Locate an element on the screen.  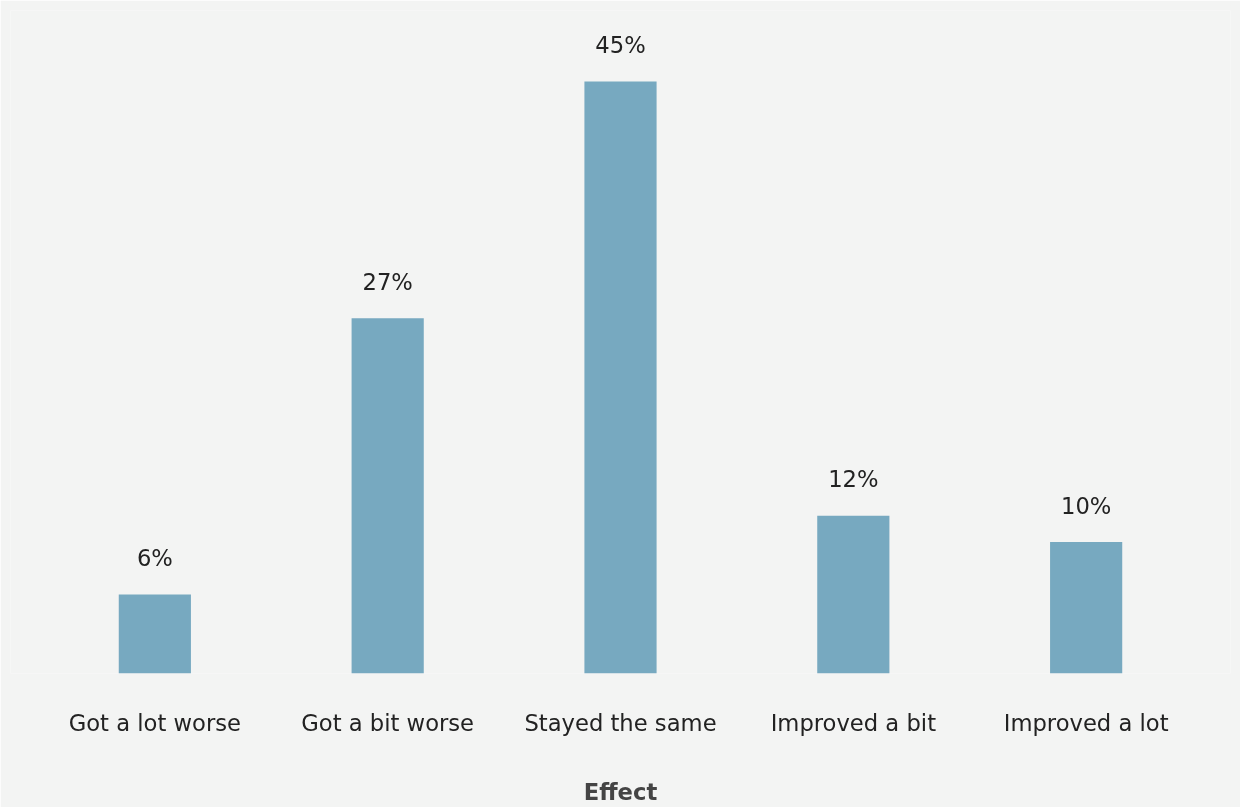
x-tick-label: Got a lot worse is located at coordinates (154, 722).